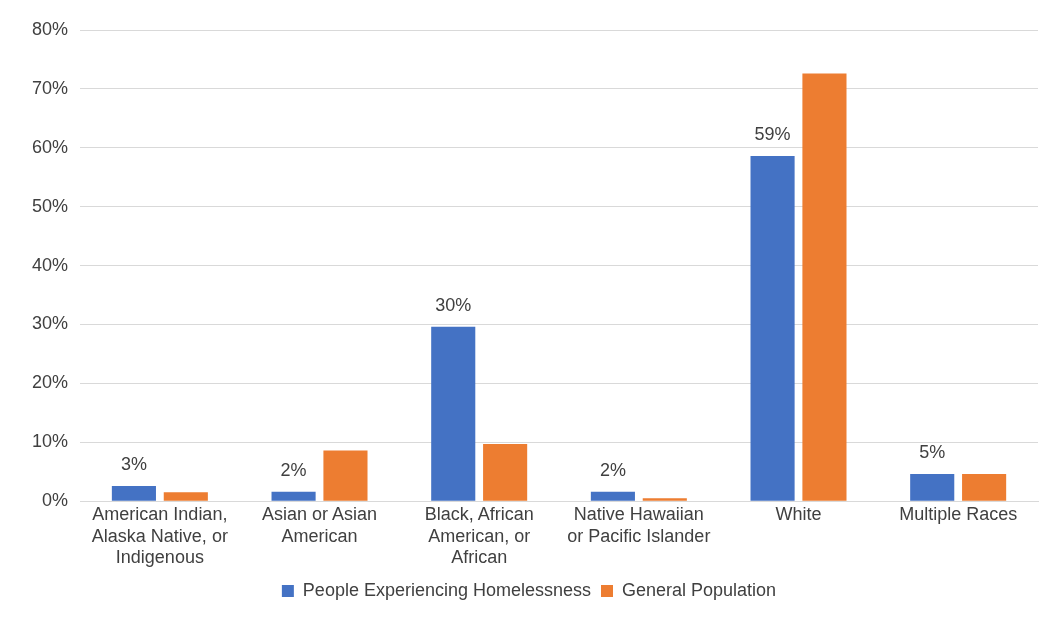 This screenshot has height=620, width=1048. What do you see at coordinates (772, 134) in the screenshot?
I see `data-label: 59%` at bounding box center [772, 134].